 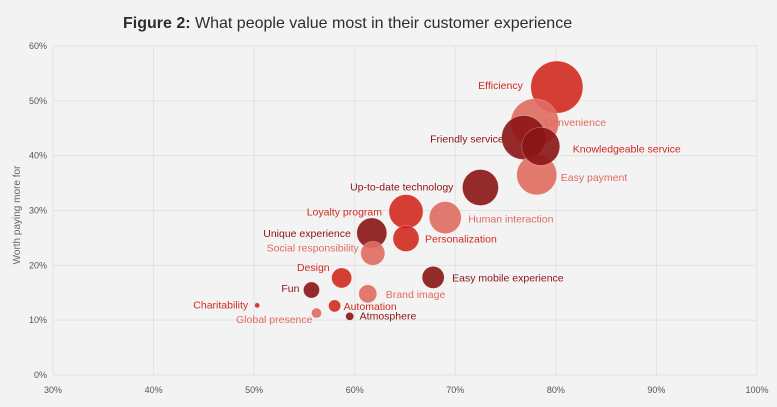 What do you see at coordinates (461, 239) in the screenshot?
I see `point-label: Personalization` at bounding box center [461, 239].